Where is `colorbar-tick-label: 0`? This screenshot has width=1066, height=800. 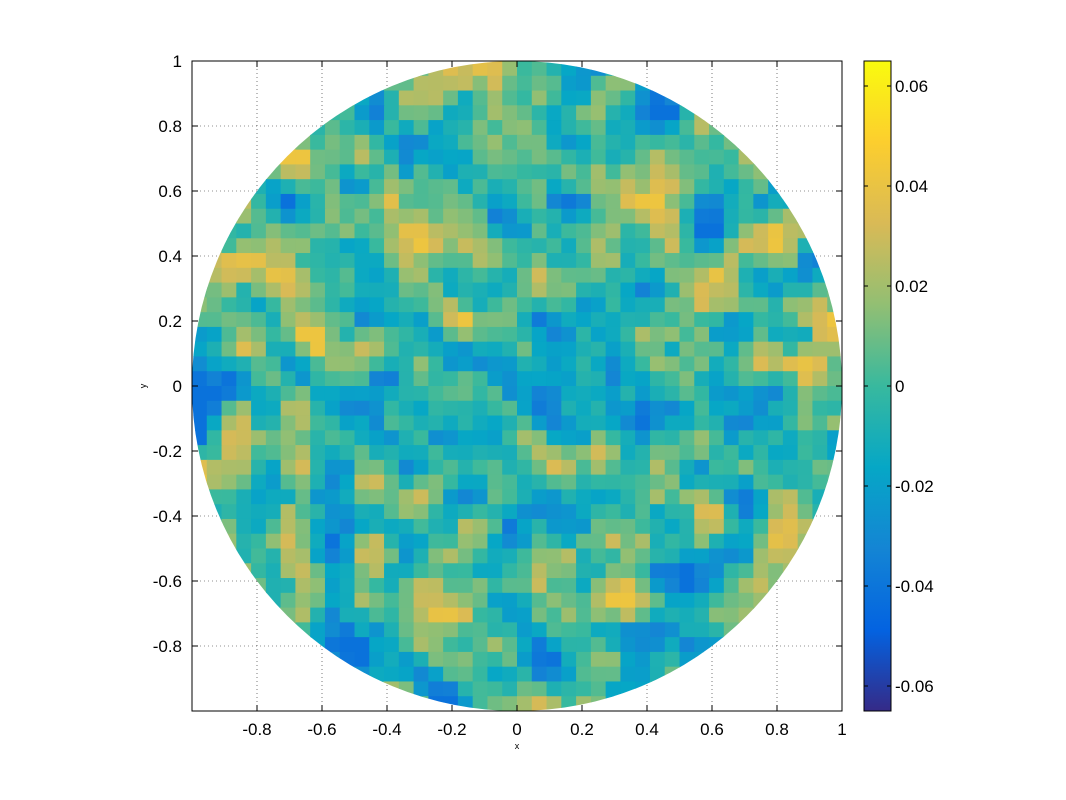
colorbar-tick-label: 0 is located at coordinates (899, 386).